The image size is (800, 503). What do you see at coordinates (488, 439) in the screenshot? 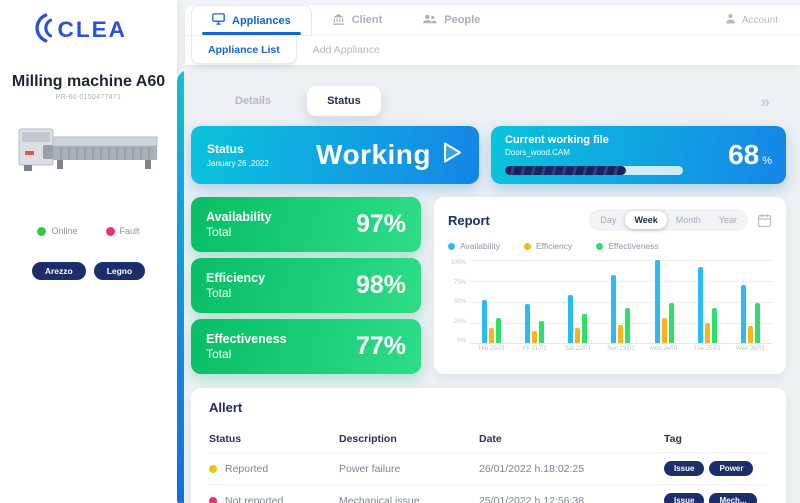
I see `alert-table-header: Status Description Date Tag` at bounding box center [488, 439].